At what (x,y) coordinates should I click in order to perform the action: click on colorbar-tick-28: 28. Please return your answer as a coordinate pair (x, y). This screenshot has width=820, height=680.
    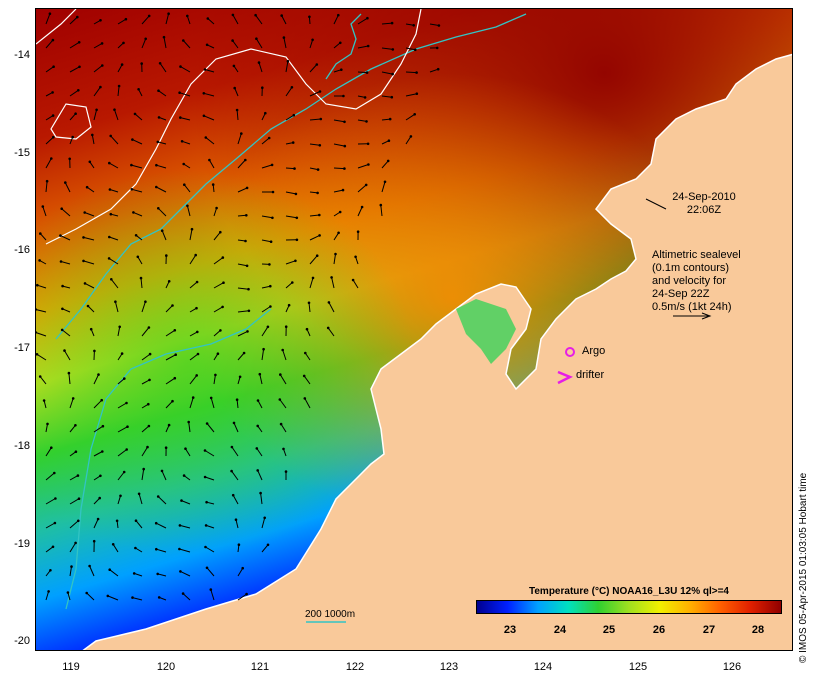
    Looking at the image, I should click on (758, 630).